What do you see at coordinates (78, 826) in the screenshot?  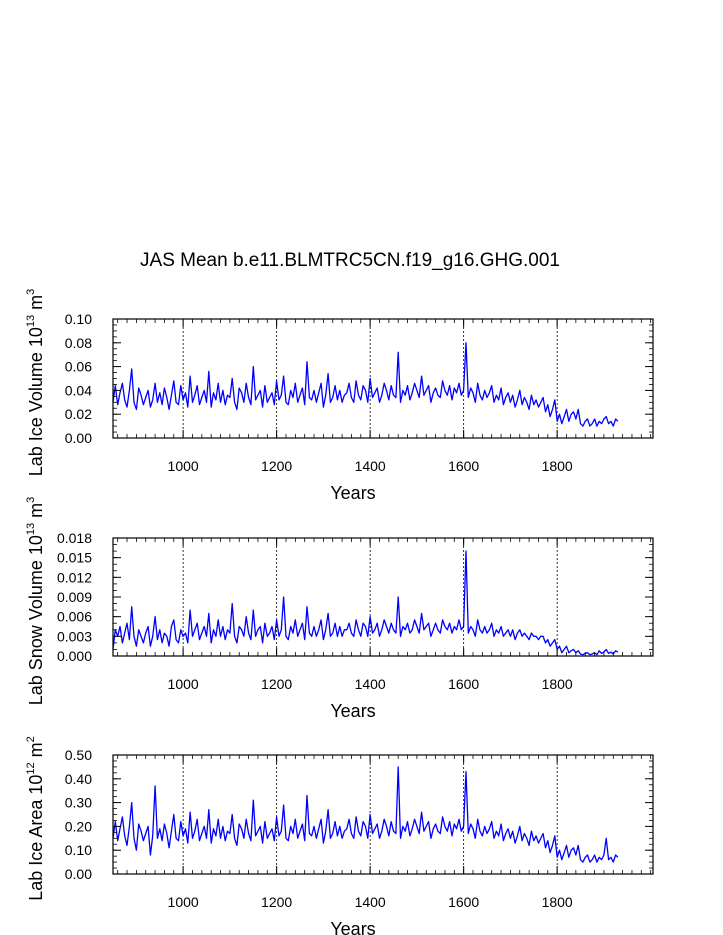 I see `y-tick-label: 0.20` at bounding box center [78, 826].